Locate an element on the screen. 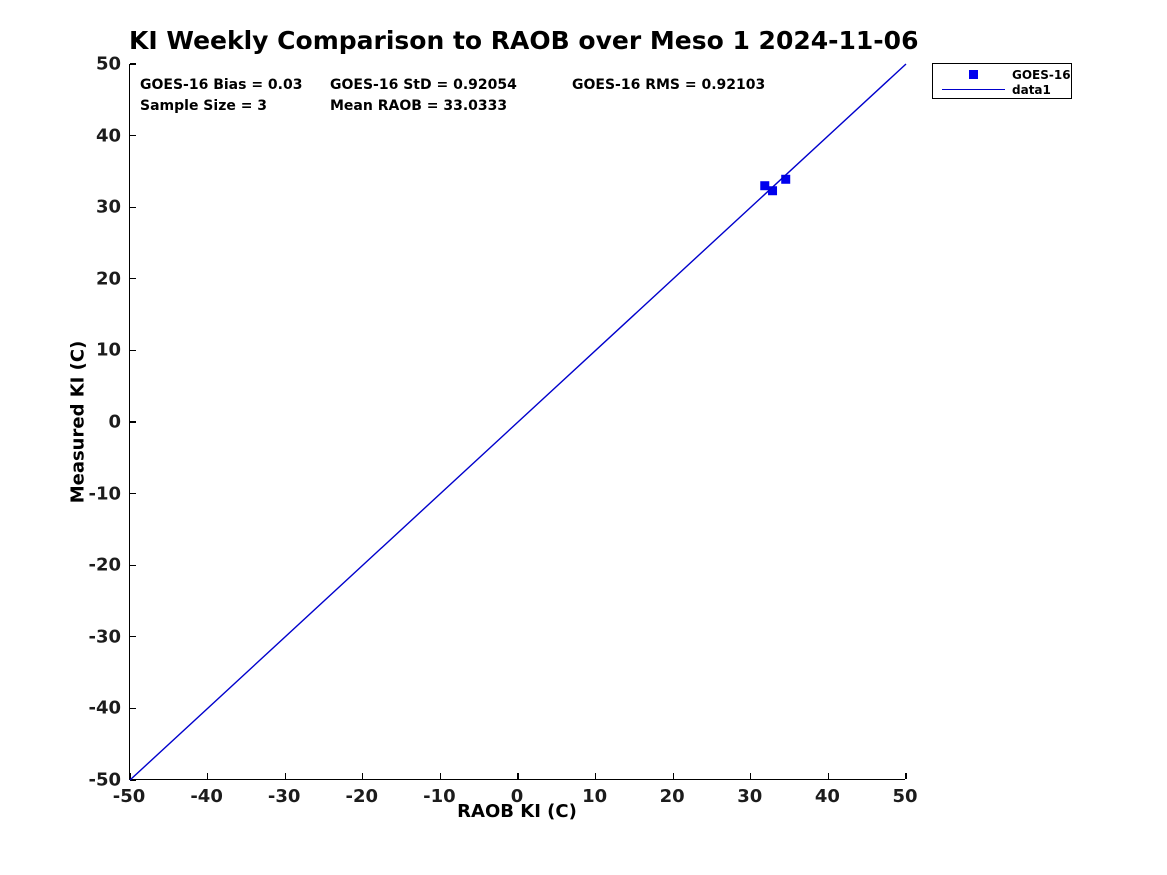  y-tick-label: -30 is located at coordinates (104, 637).